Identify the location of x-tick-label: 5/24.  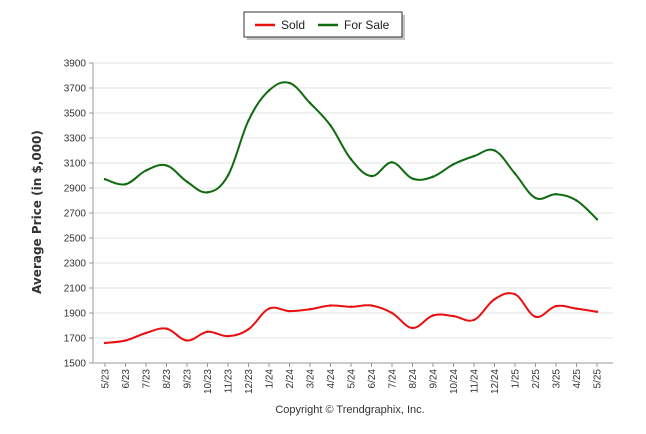
(352, 379).